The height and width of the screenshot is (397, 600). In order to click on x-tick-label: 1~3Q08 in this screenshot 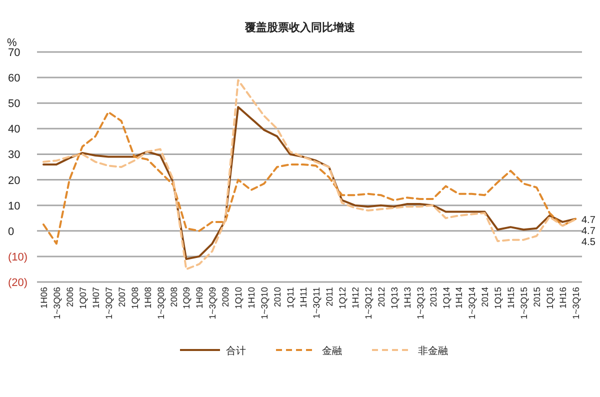, I will do `click(161, 303)`.